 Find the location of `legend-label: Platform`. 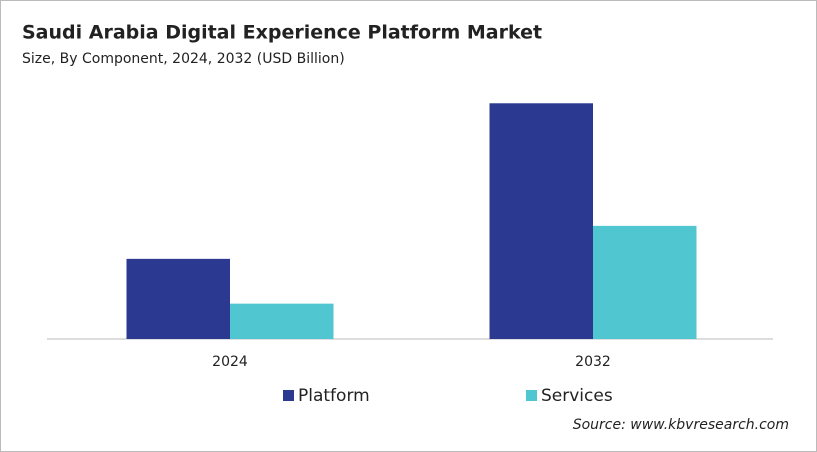

legend-label: Platform is located at coordinates (334, 396).